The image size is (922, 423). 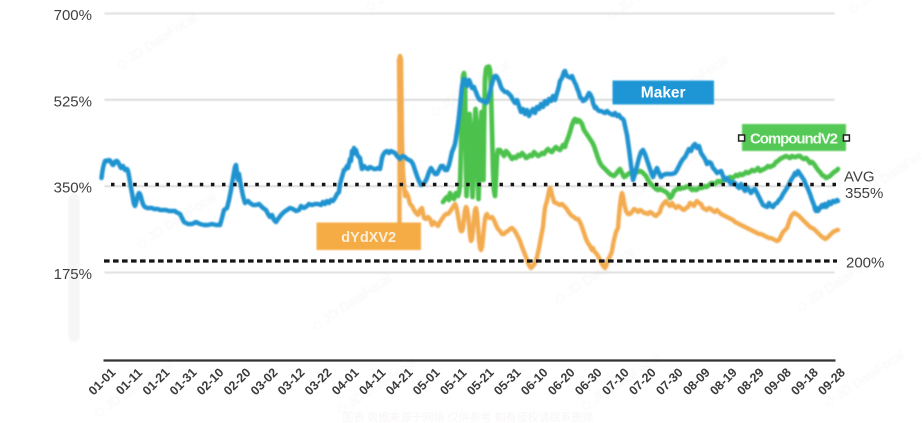 I want to click on svg-text: CompoundV2, so click(x=794, y=139).